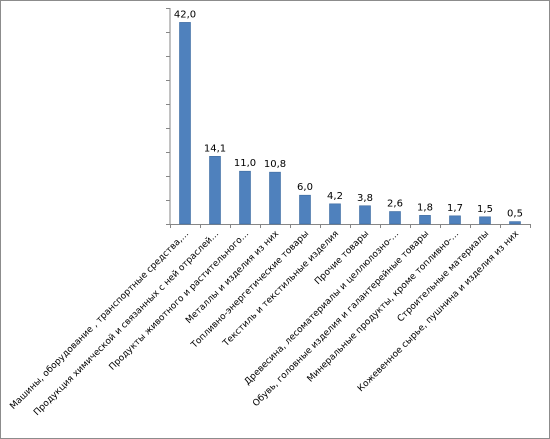  Describe the element at coordinates (305, 187) in the screenshot. I see `data-label: 6,0` at that location.